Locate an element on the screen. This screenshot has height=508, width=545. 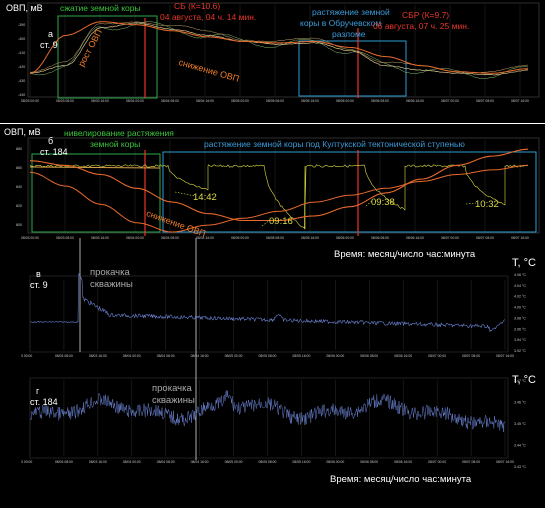
panel-a-xtick-label: 08/05 00:00 is located at coordinates (240, 101).